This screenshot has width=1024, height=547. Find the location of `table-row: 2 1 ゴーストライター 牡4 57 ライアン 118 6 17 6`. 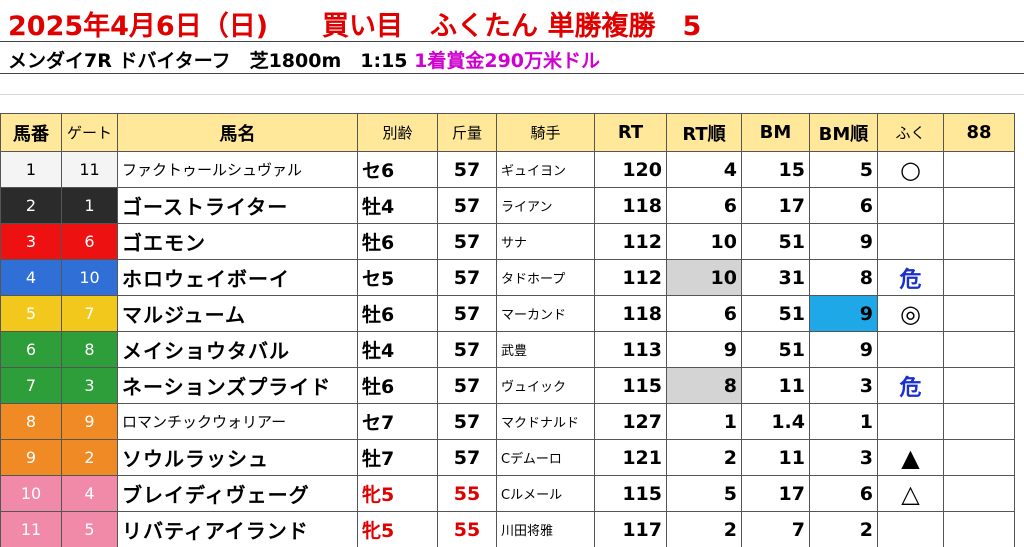

table-row: 2 1 ゴーストライター 牡4 57 ライアン 118 6 17 6 is located at coordinates (507, 205).